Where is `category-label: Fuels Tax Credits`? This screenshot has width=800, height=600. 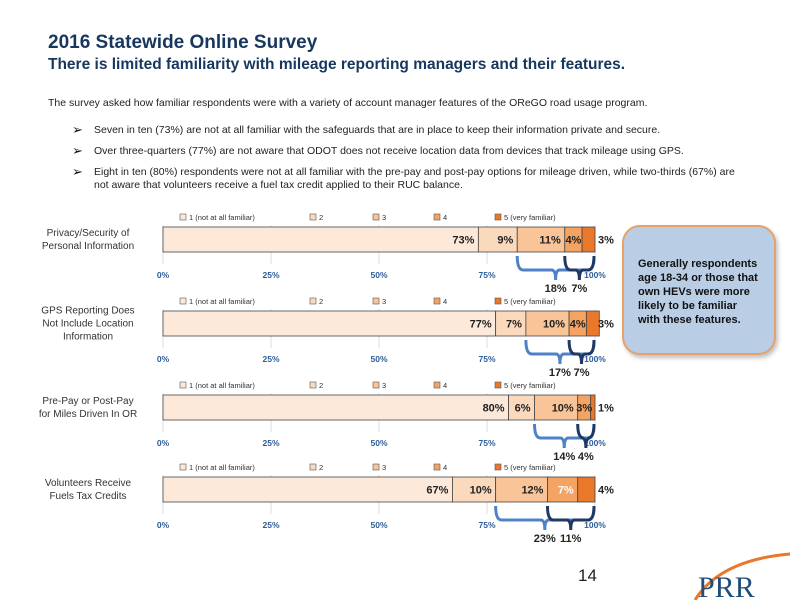 category-label: Fuels Tax Credits is located at coordinates (87, 496).